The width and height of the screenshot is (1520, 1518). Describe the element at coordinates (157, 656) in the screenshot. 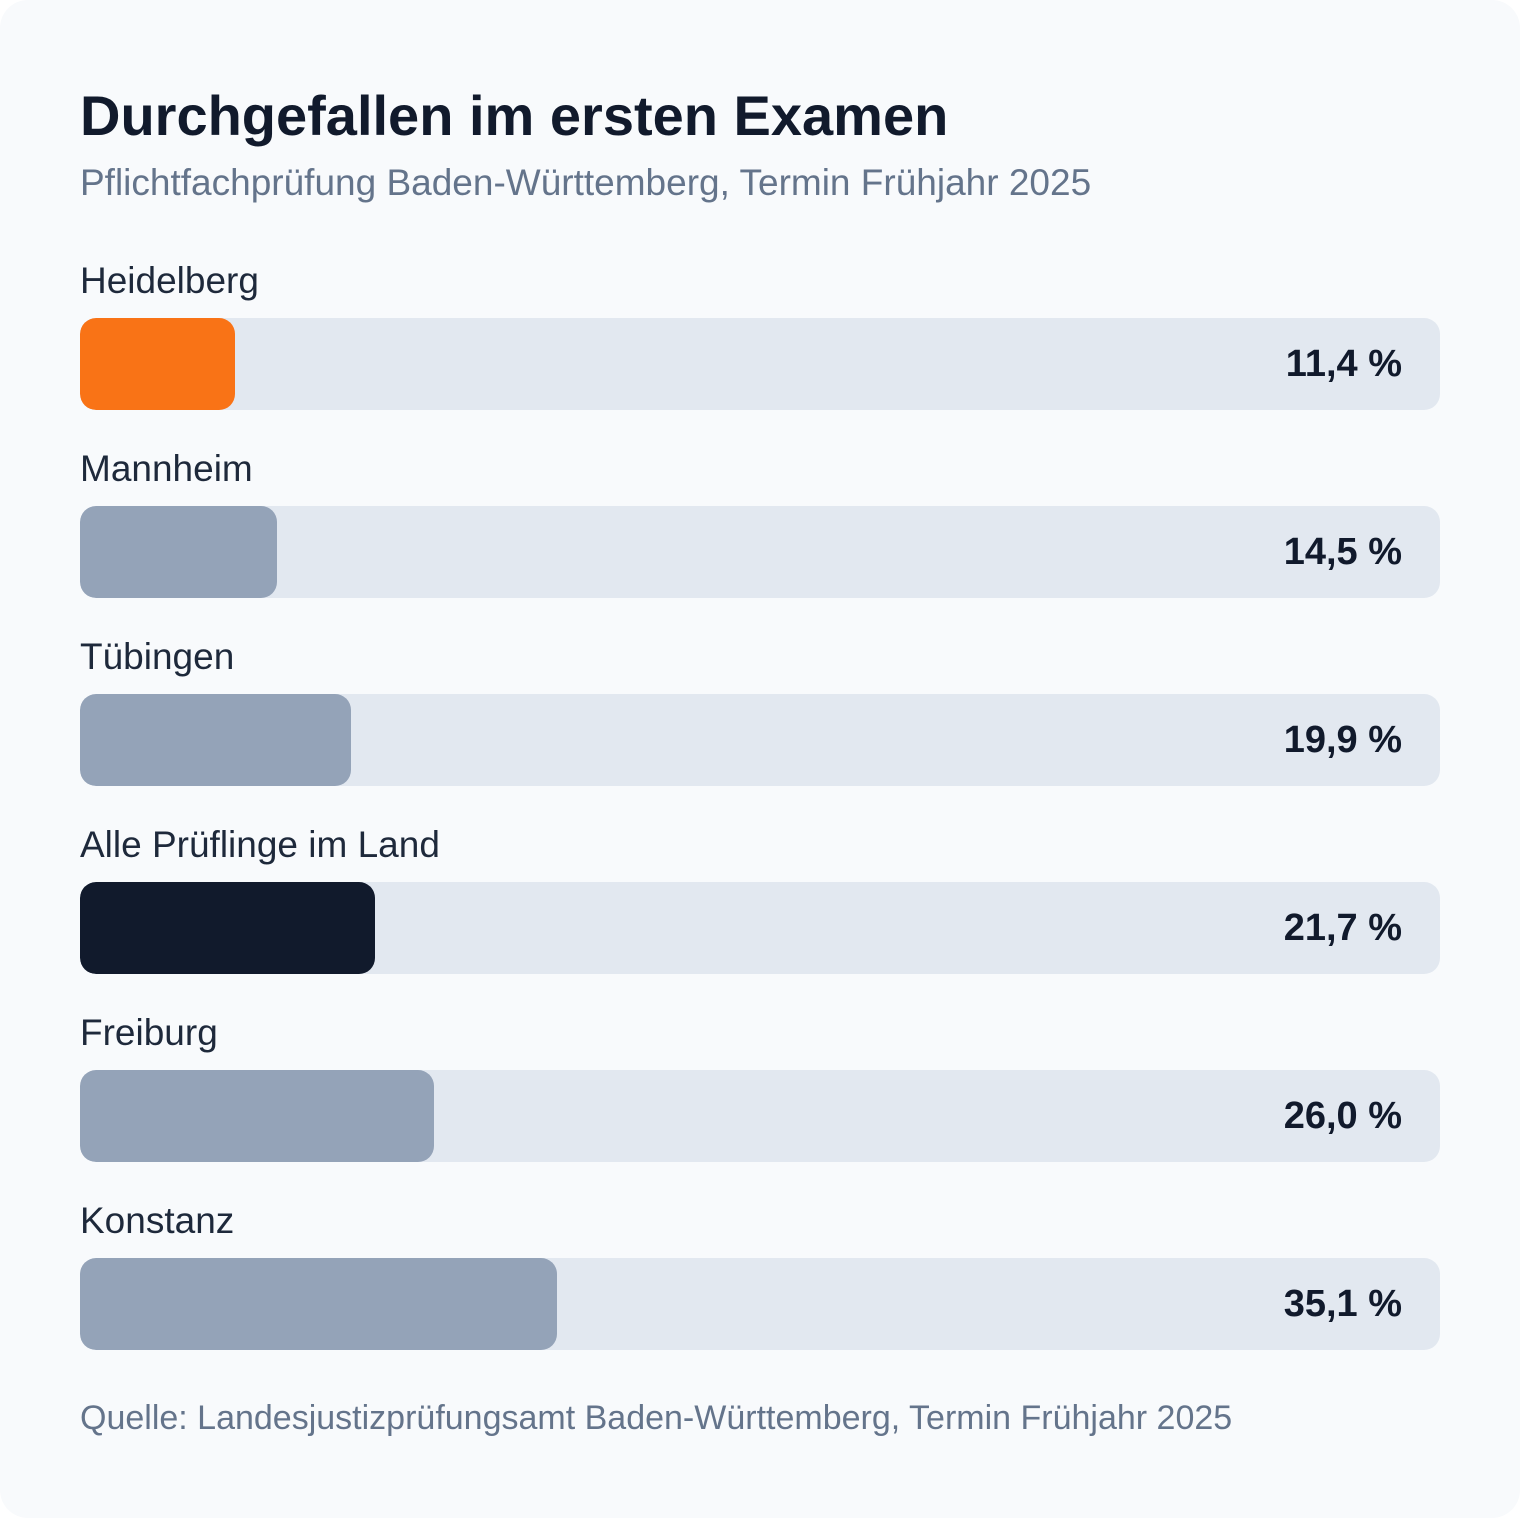

I see `bar-category-label: Tübingen` at that location.